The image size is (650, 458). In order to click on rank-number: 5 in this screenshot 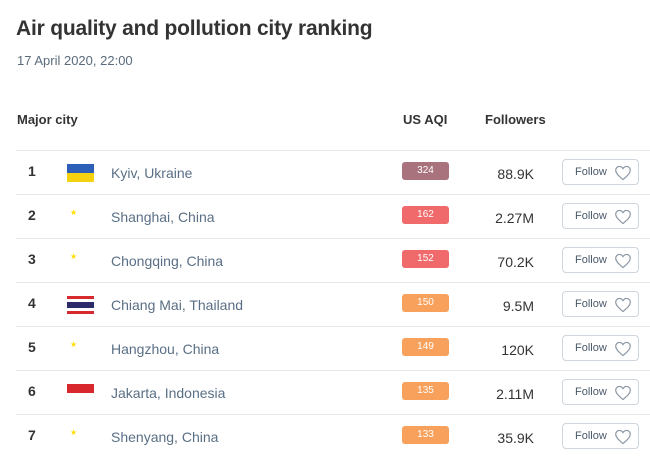, I will do `click(32, 347)`.